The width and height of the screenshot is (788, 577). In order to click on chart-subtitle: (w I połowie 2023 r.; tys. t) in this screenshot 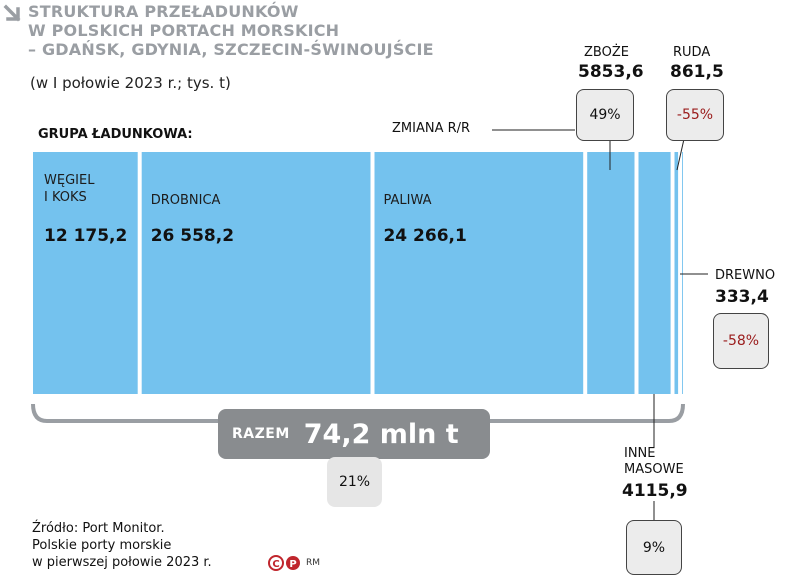, I will do `click(130, 83)`.